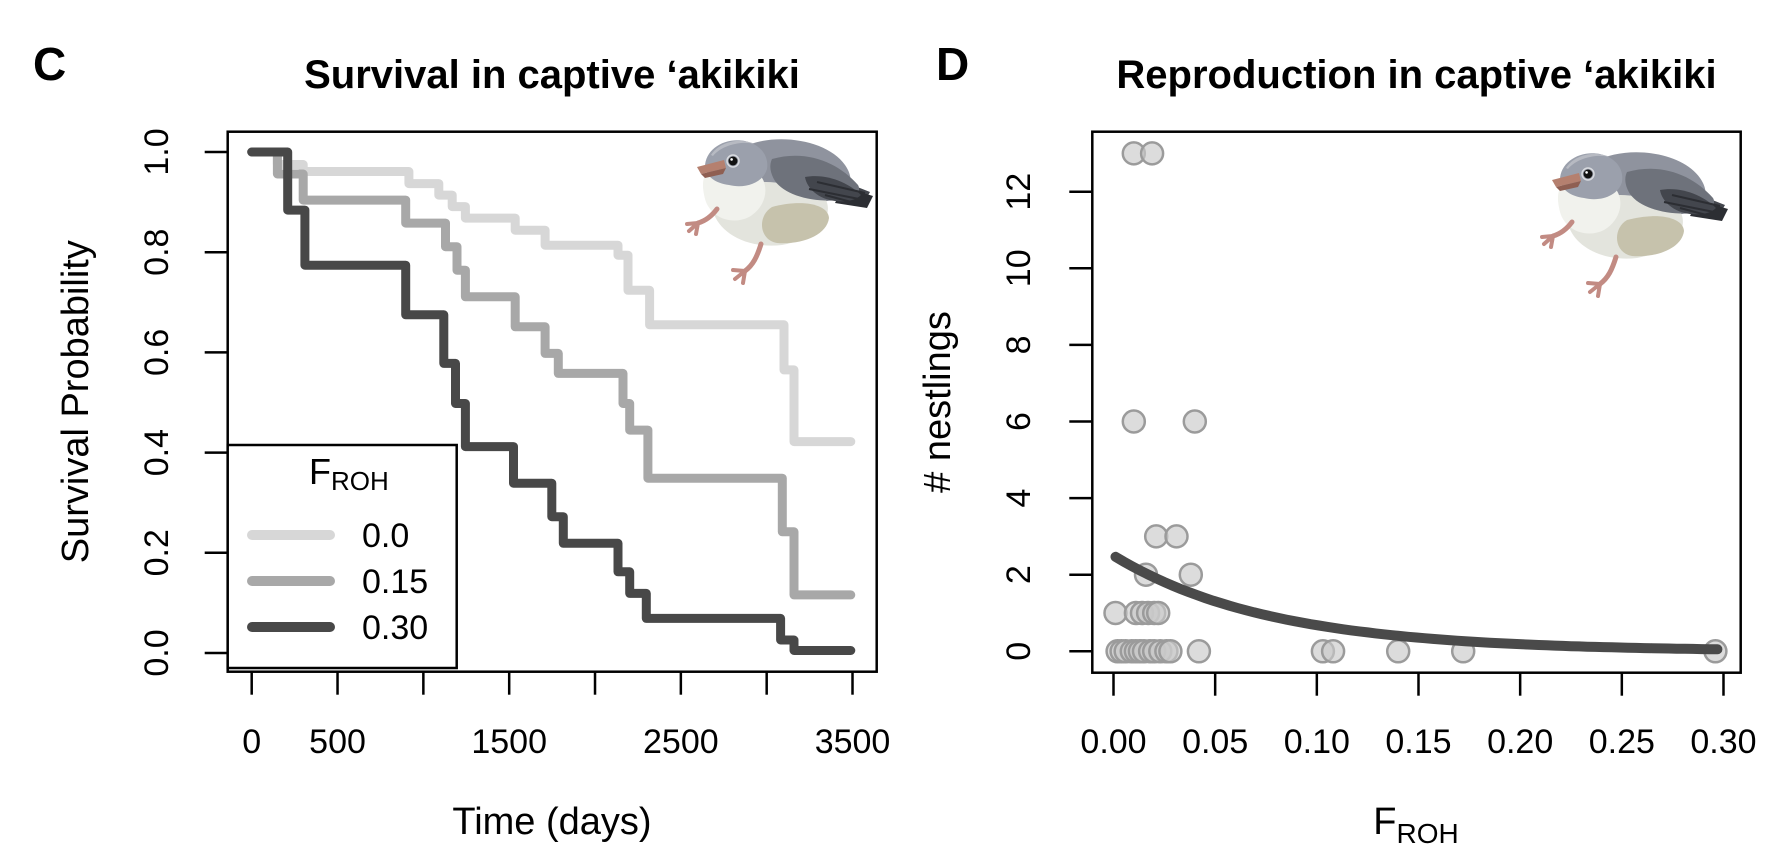 This screenshot has width=1778, height=862. I want to click on legend-label: 0.0, so click(385, 536).